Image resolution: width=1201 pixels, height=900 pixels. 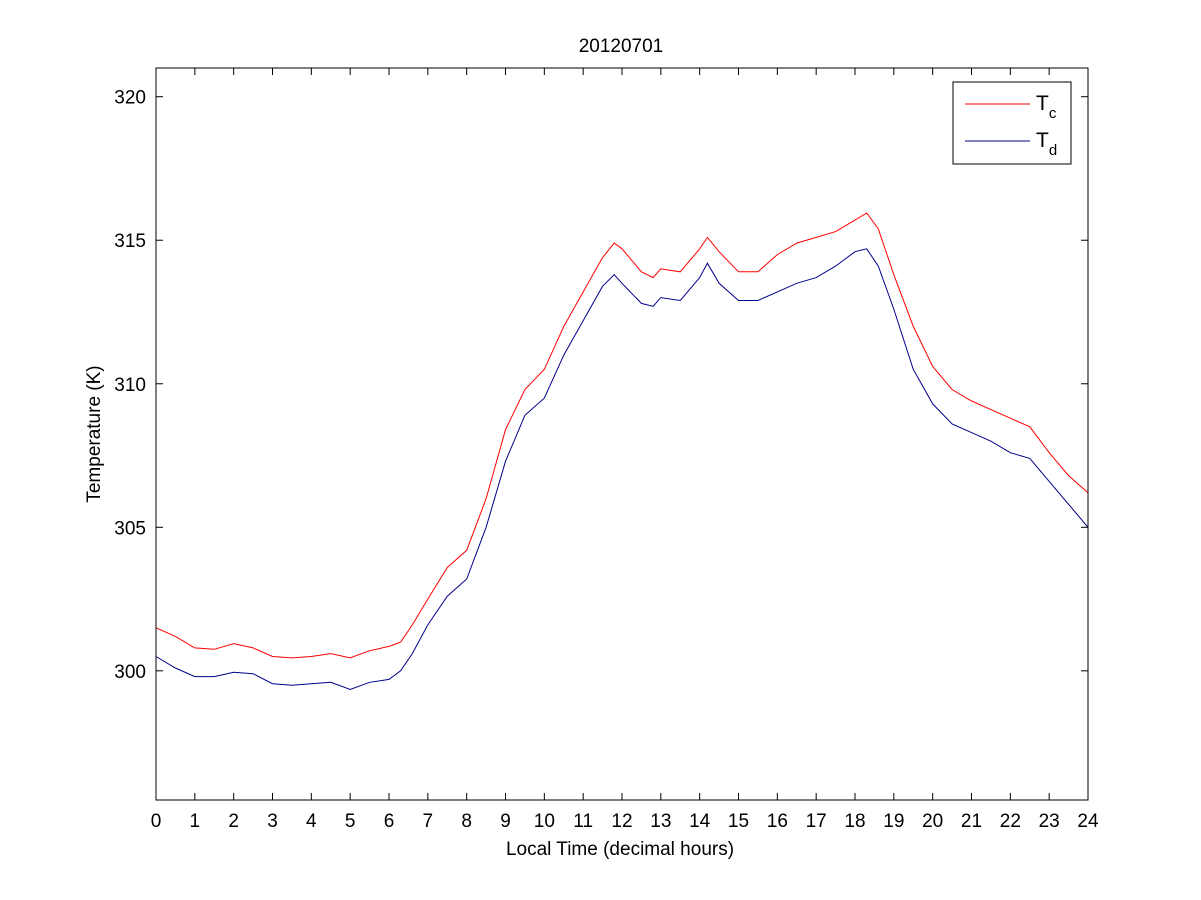 What do you see at coordinates (544, 821) in the screenshot?
I see `x-tick-label: 10` at bounding box center [544, 821].